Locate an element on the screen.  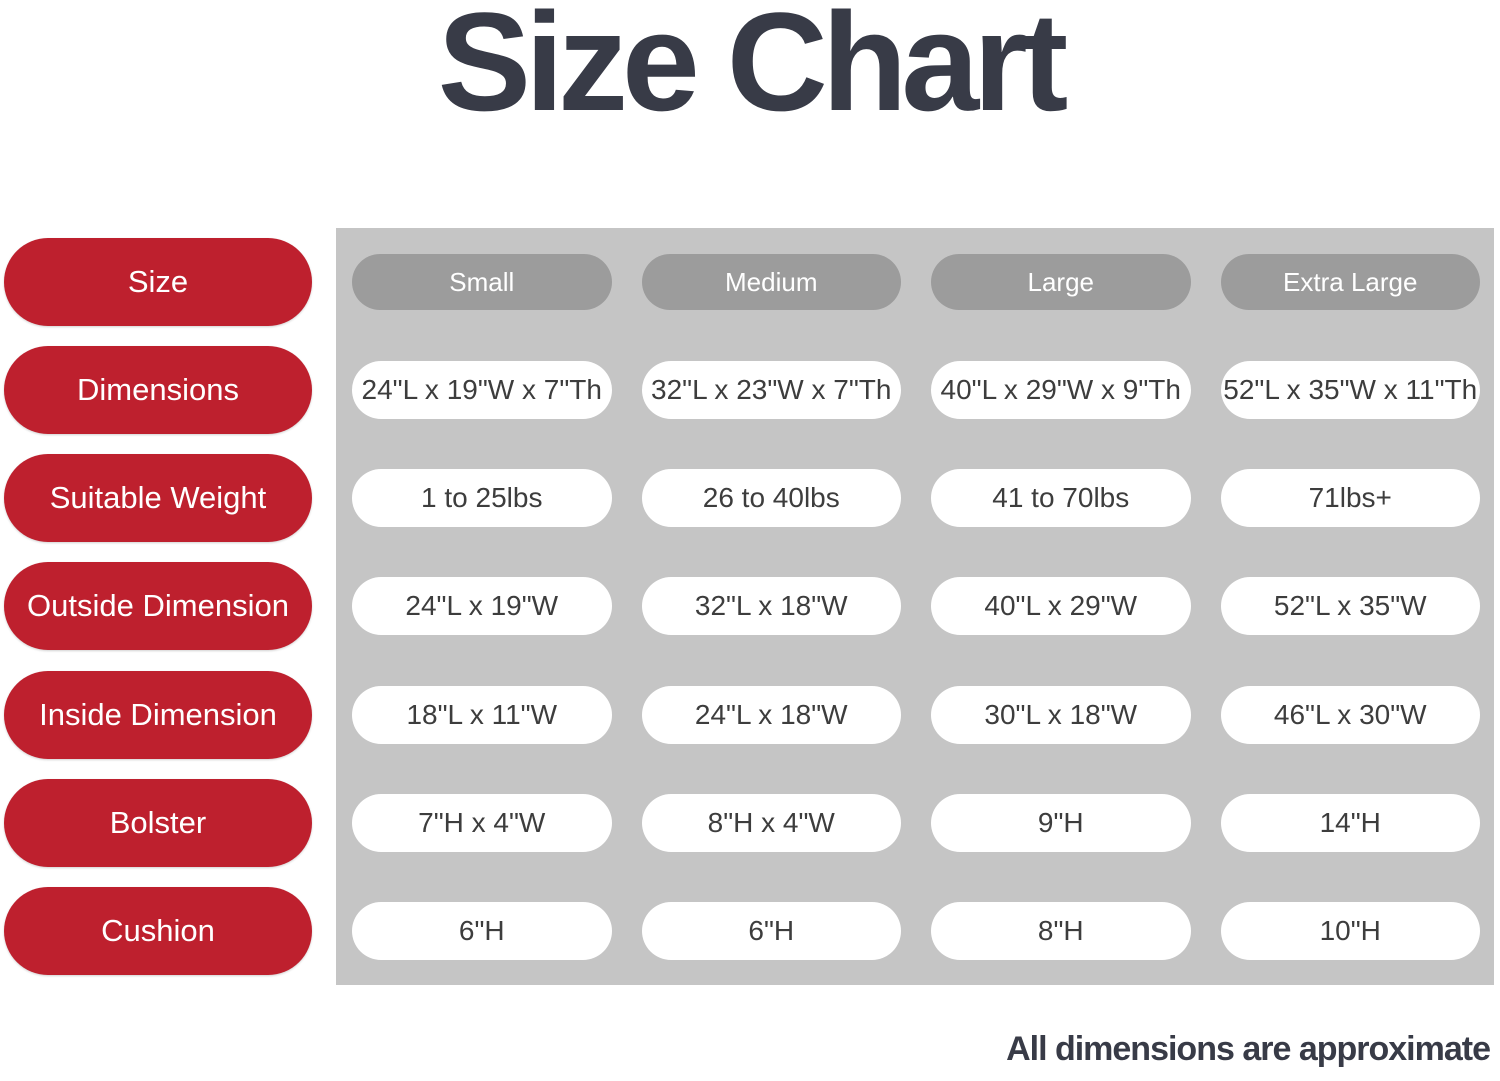
row-label-dimensions: Dimensions is located at coordinates (158, 390).